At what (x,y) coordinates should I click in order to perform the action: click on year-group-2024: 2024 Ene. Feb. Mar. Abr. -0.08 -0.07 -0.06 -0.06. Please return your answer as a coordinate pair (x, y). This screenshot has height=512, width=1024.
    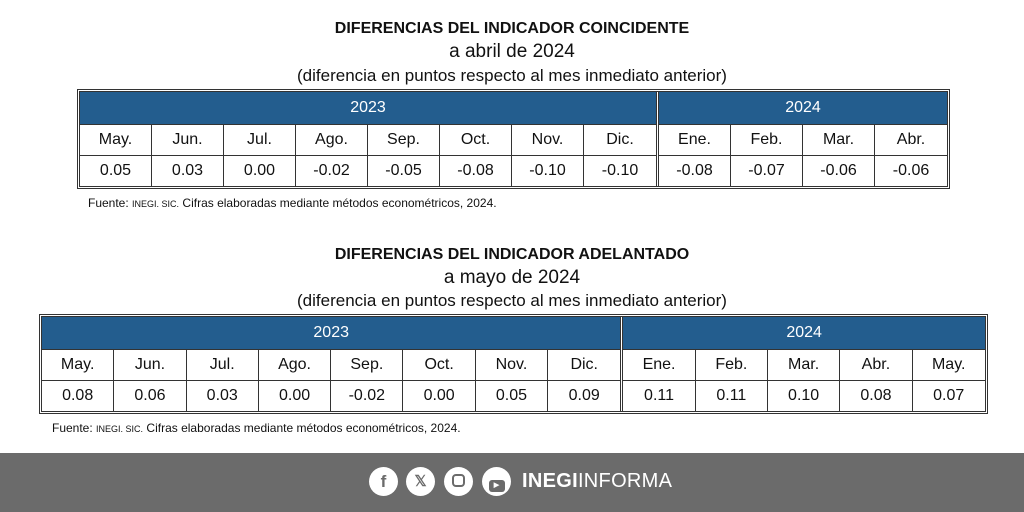
    Looking at the image, I should click on (801, 139).